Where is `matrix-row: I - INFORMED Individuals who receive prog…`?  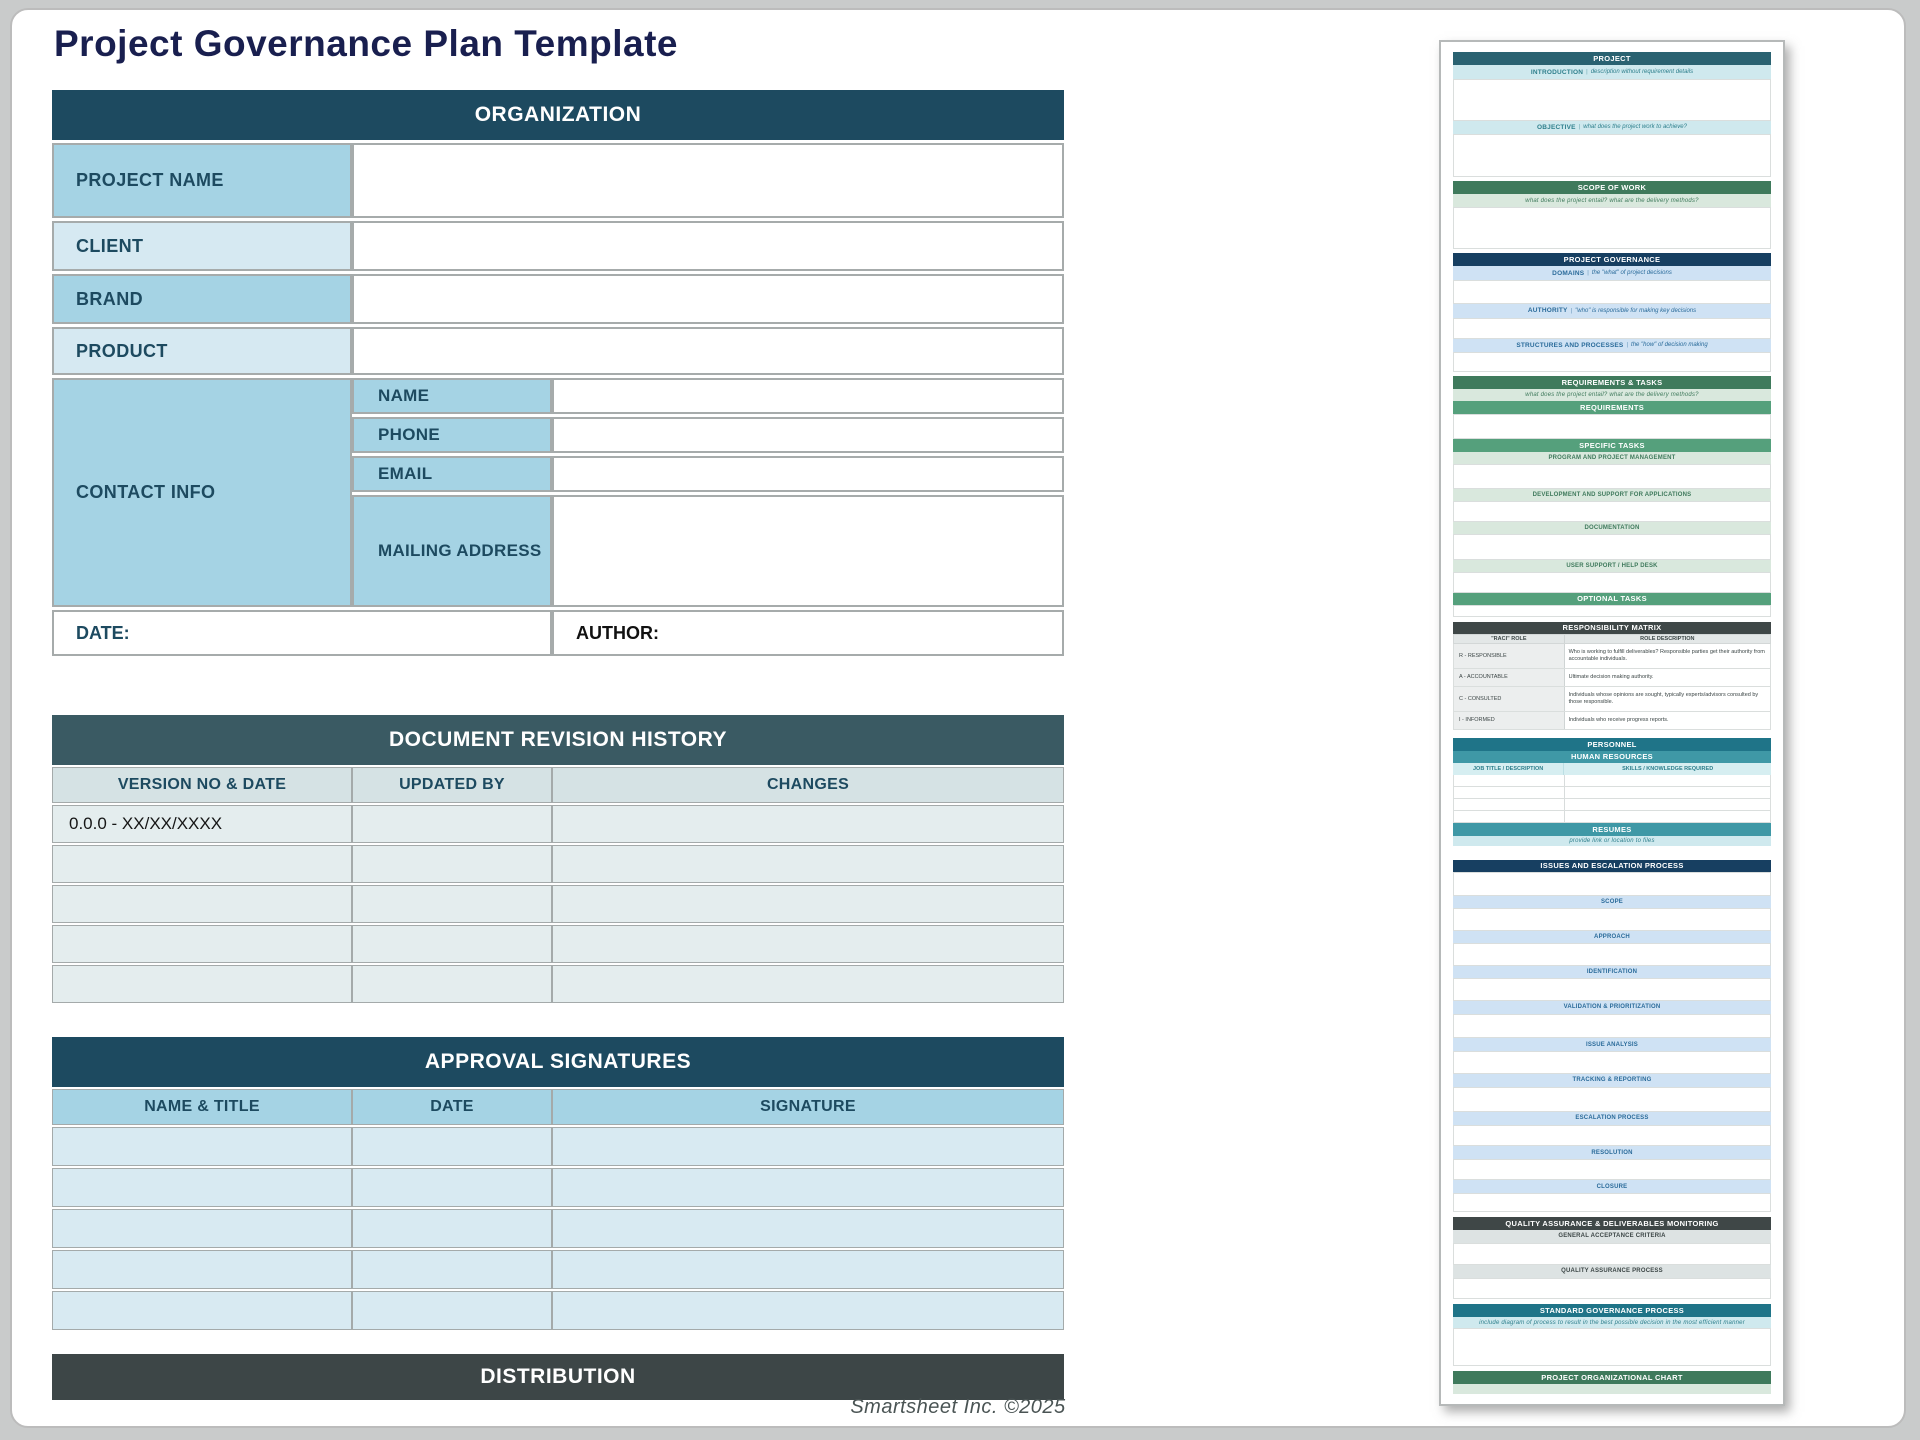 matrix-row: I - INFORMED Individuals who receive prog… is located at coordinates (1612, 720).